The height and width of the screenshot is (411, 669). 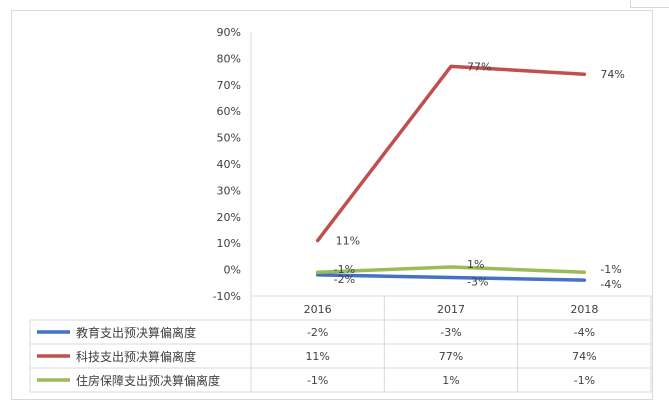 I want to click on table-cell: 11%, so click(x=317, y=356).